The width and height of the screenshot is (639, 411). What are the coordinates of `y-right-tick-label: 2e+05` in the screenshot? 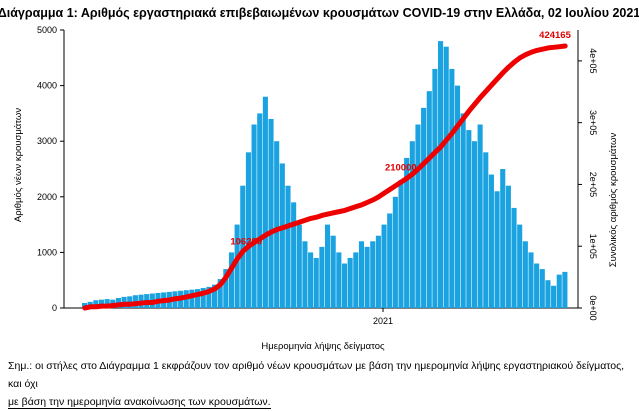 It's located at (593, 184).